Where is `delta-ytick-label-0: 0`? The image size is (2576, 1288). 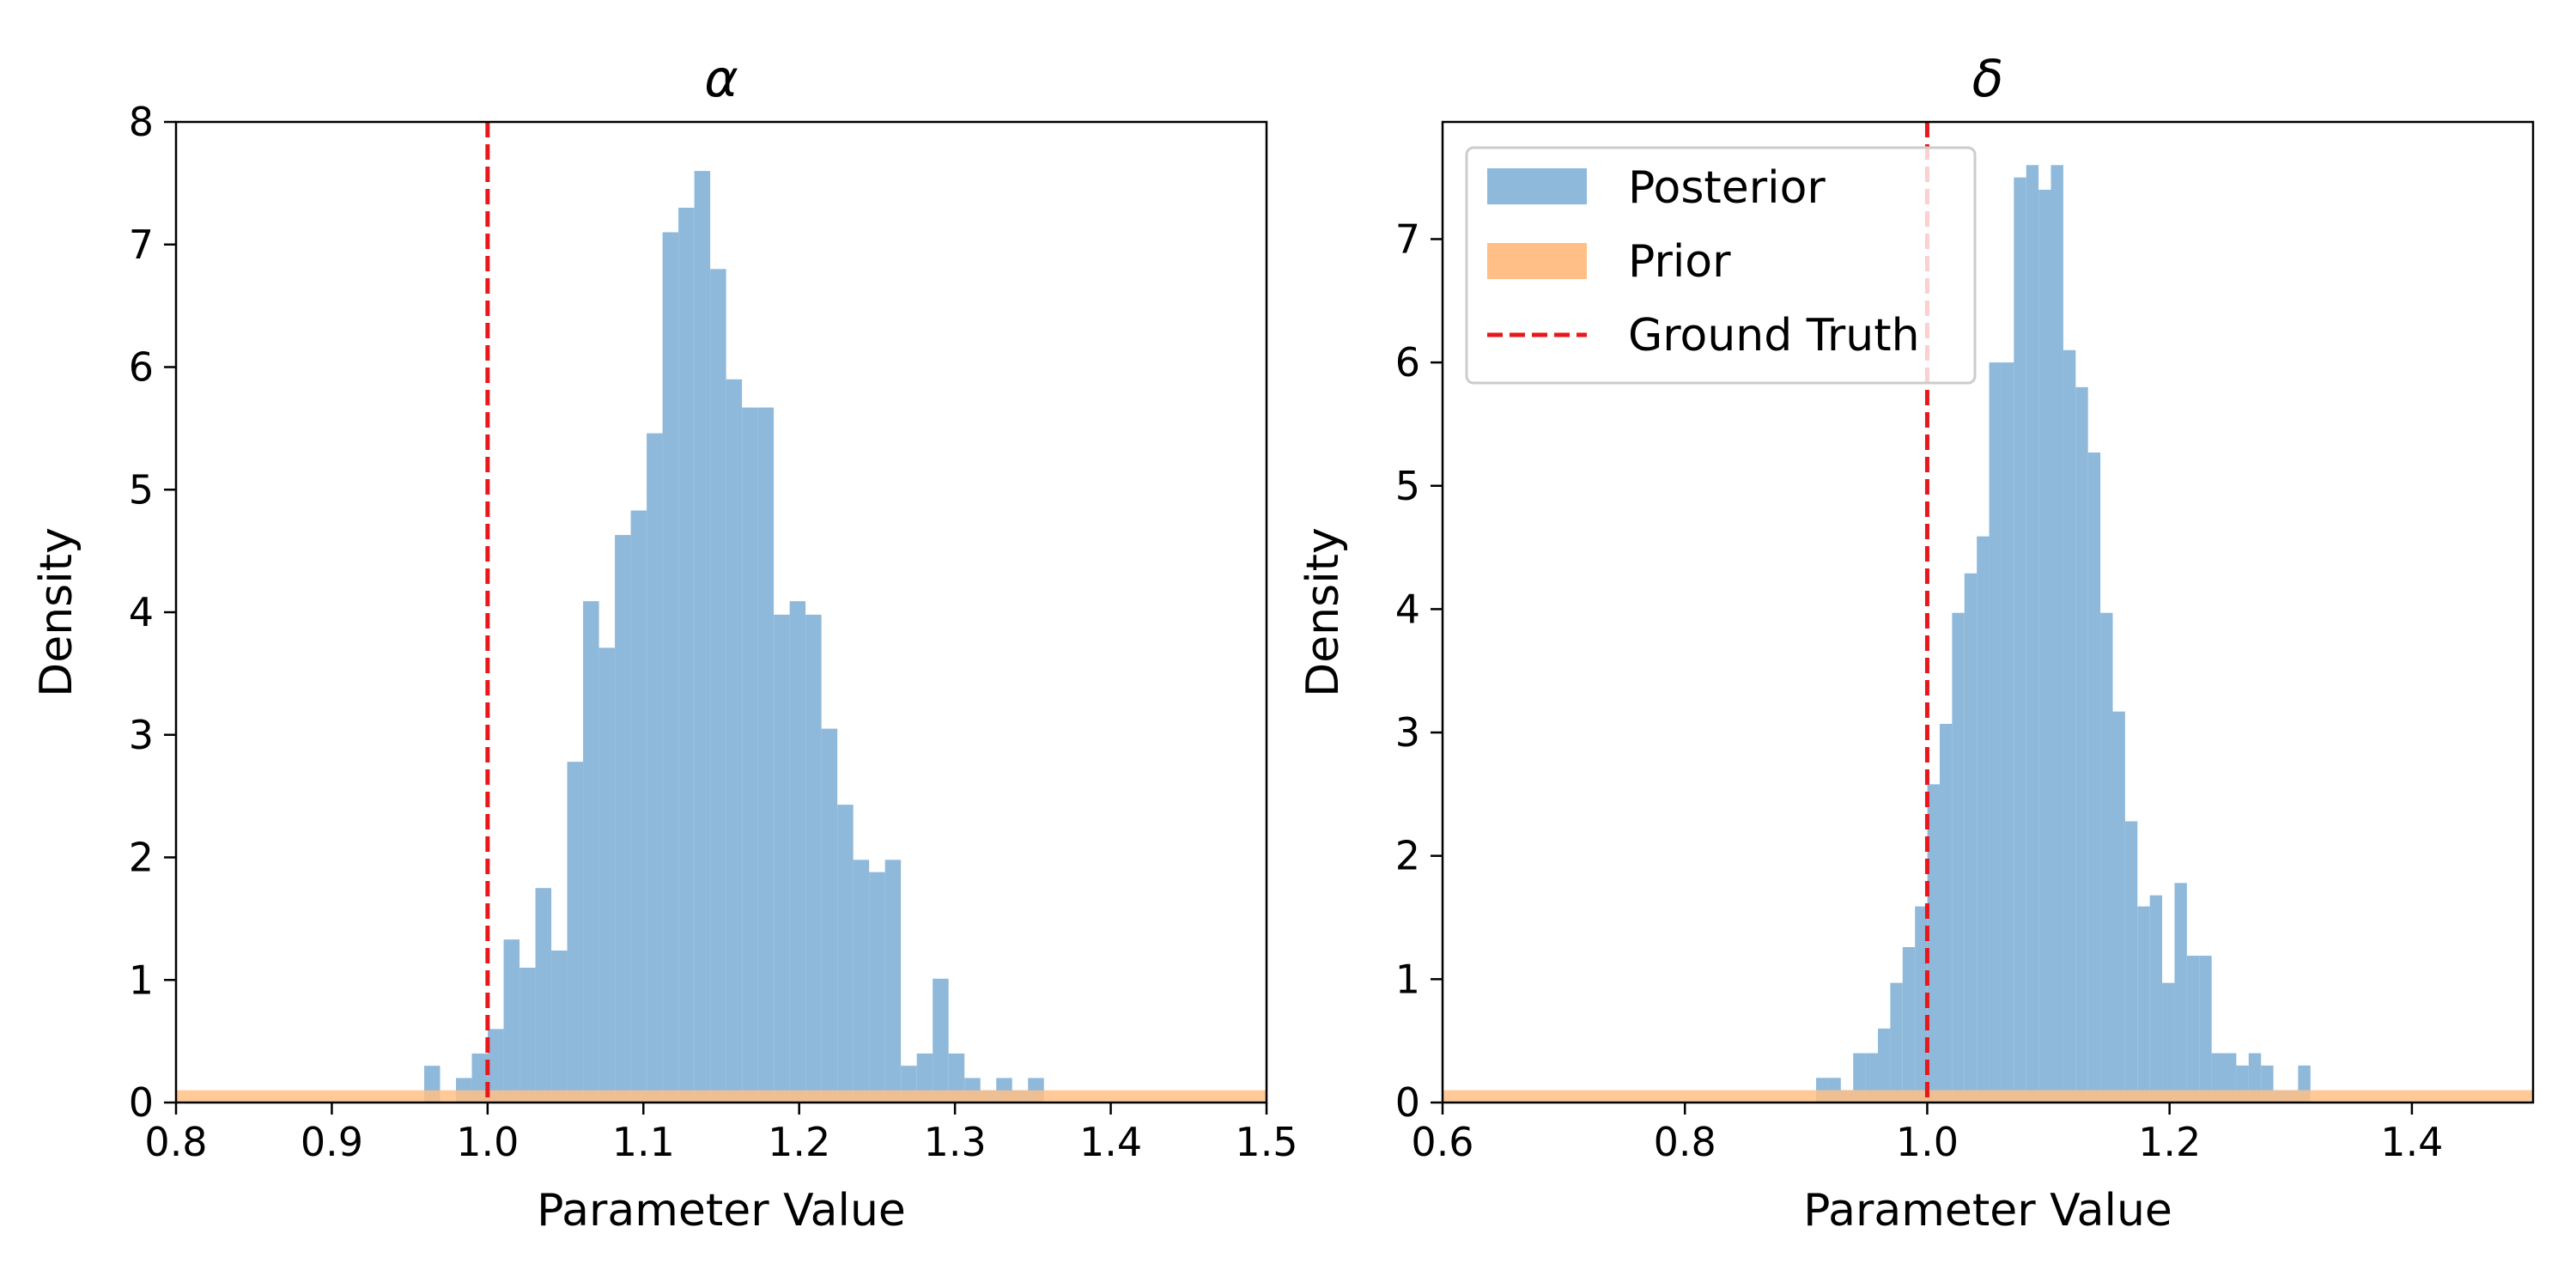
delta-ytick-label-0: 0 is located at coordinates (1407, 1102).